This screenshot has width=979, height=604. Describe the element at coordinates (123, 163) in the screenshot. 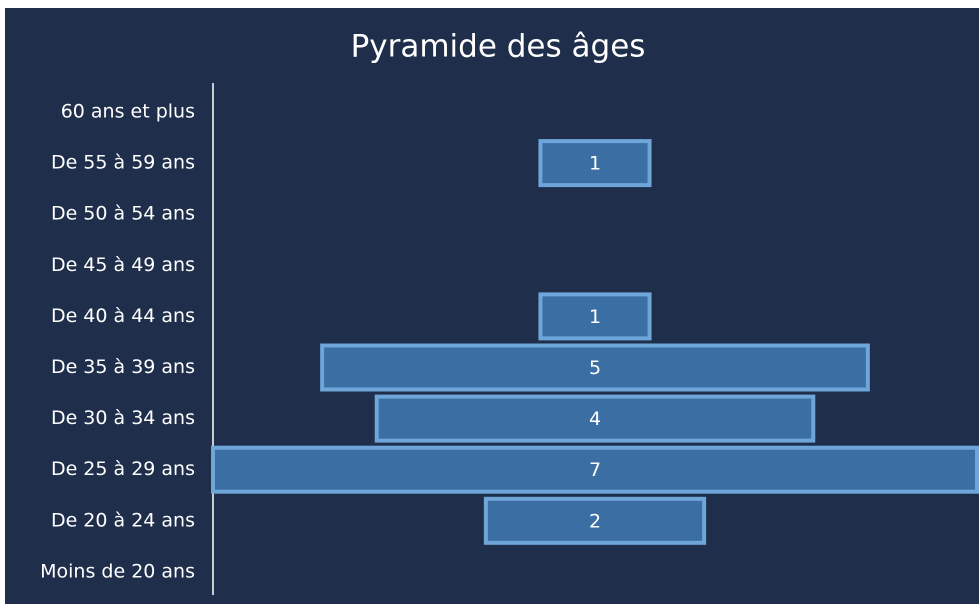

I see `category-label: De 55 à 59 ans` at that location.